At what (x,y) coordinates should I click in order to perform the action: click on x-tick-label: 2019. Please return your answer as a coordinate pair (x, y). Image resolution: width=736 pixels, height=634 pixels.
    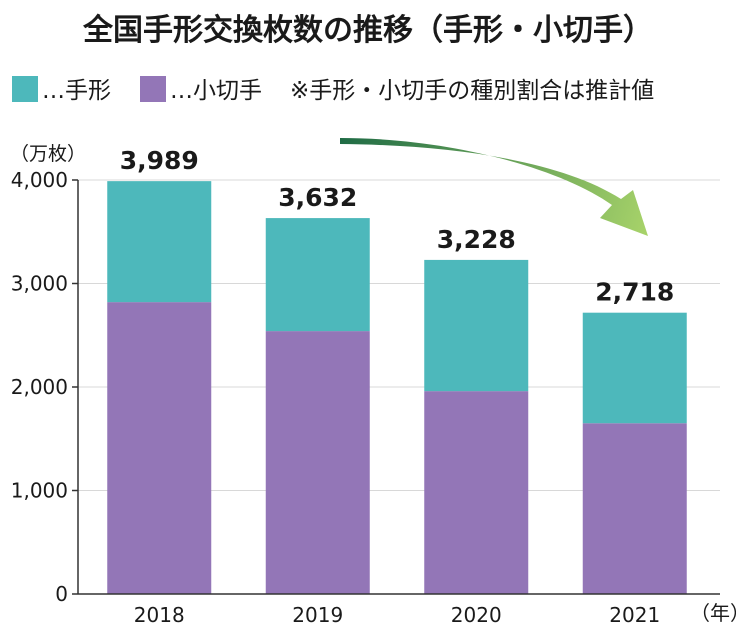
    Looking at the image, I should click on (317, 615).